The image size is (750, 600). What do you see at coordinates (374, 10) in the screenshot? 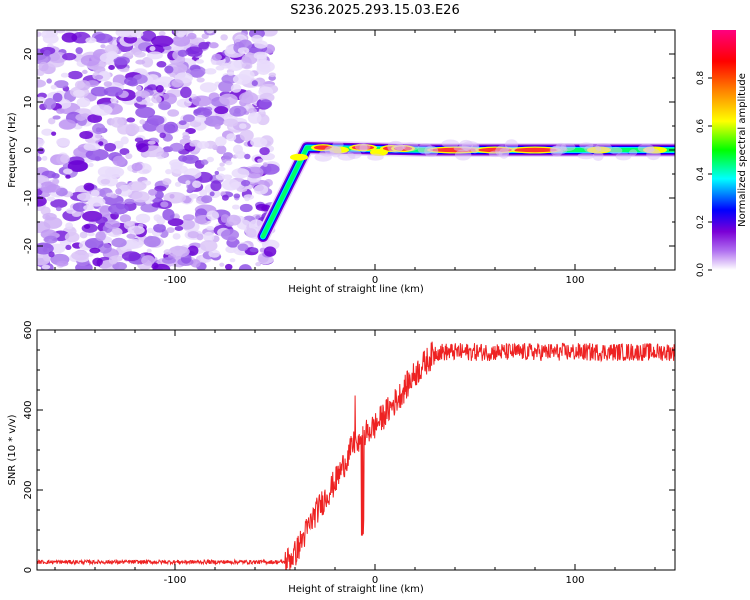
I see `figure-title: S236.2025.293.15.03.E26` at bounding box center [374, 10].